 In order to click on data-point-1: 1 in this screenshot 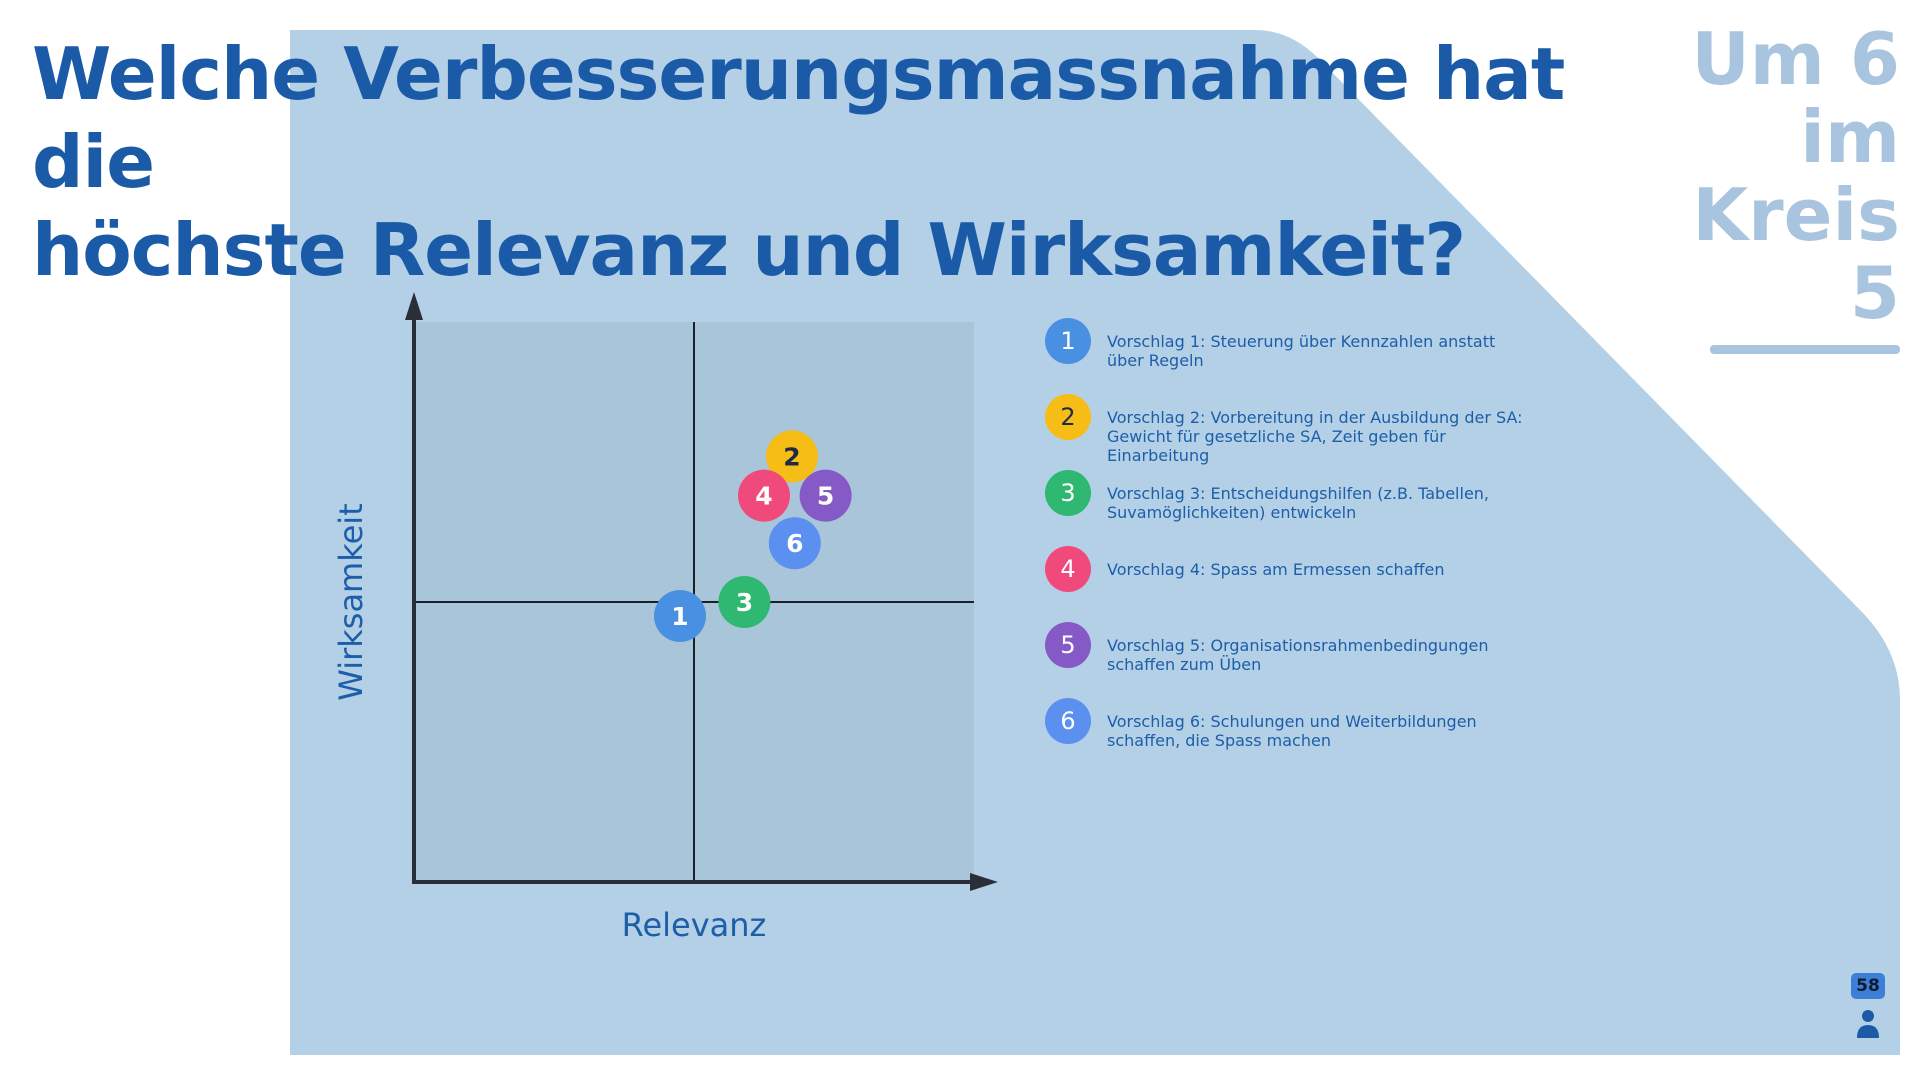, I will do `click(680, 616)`.